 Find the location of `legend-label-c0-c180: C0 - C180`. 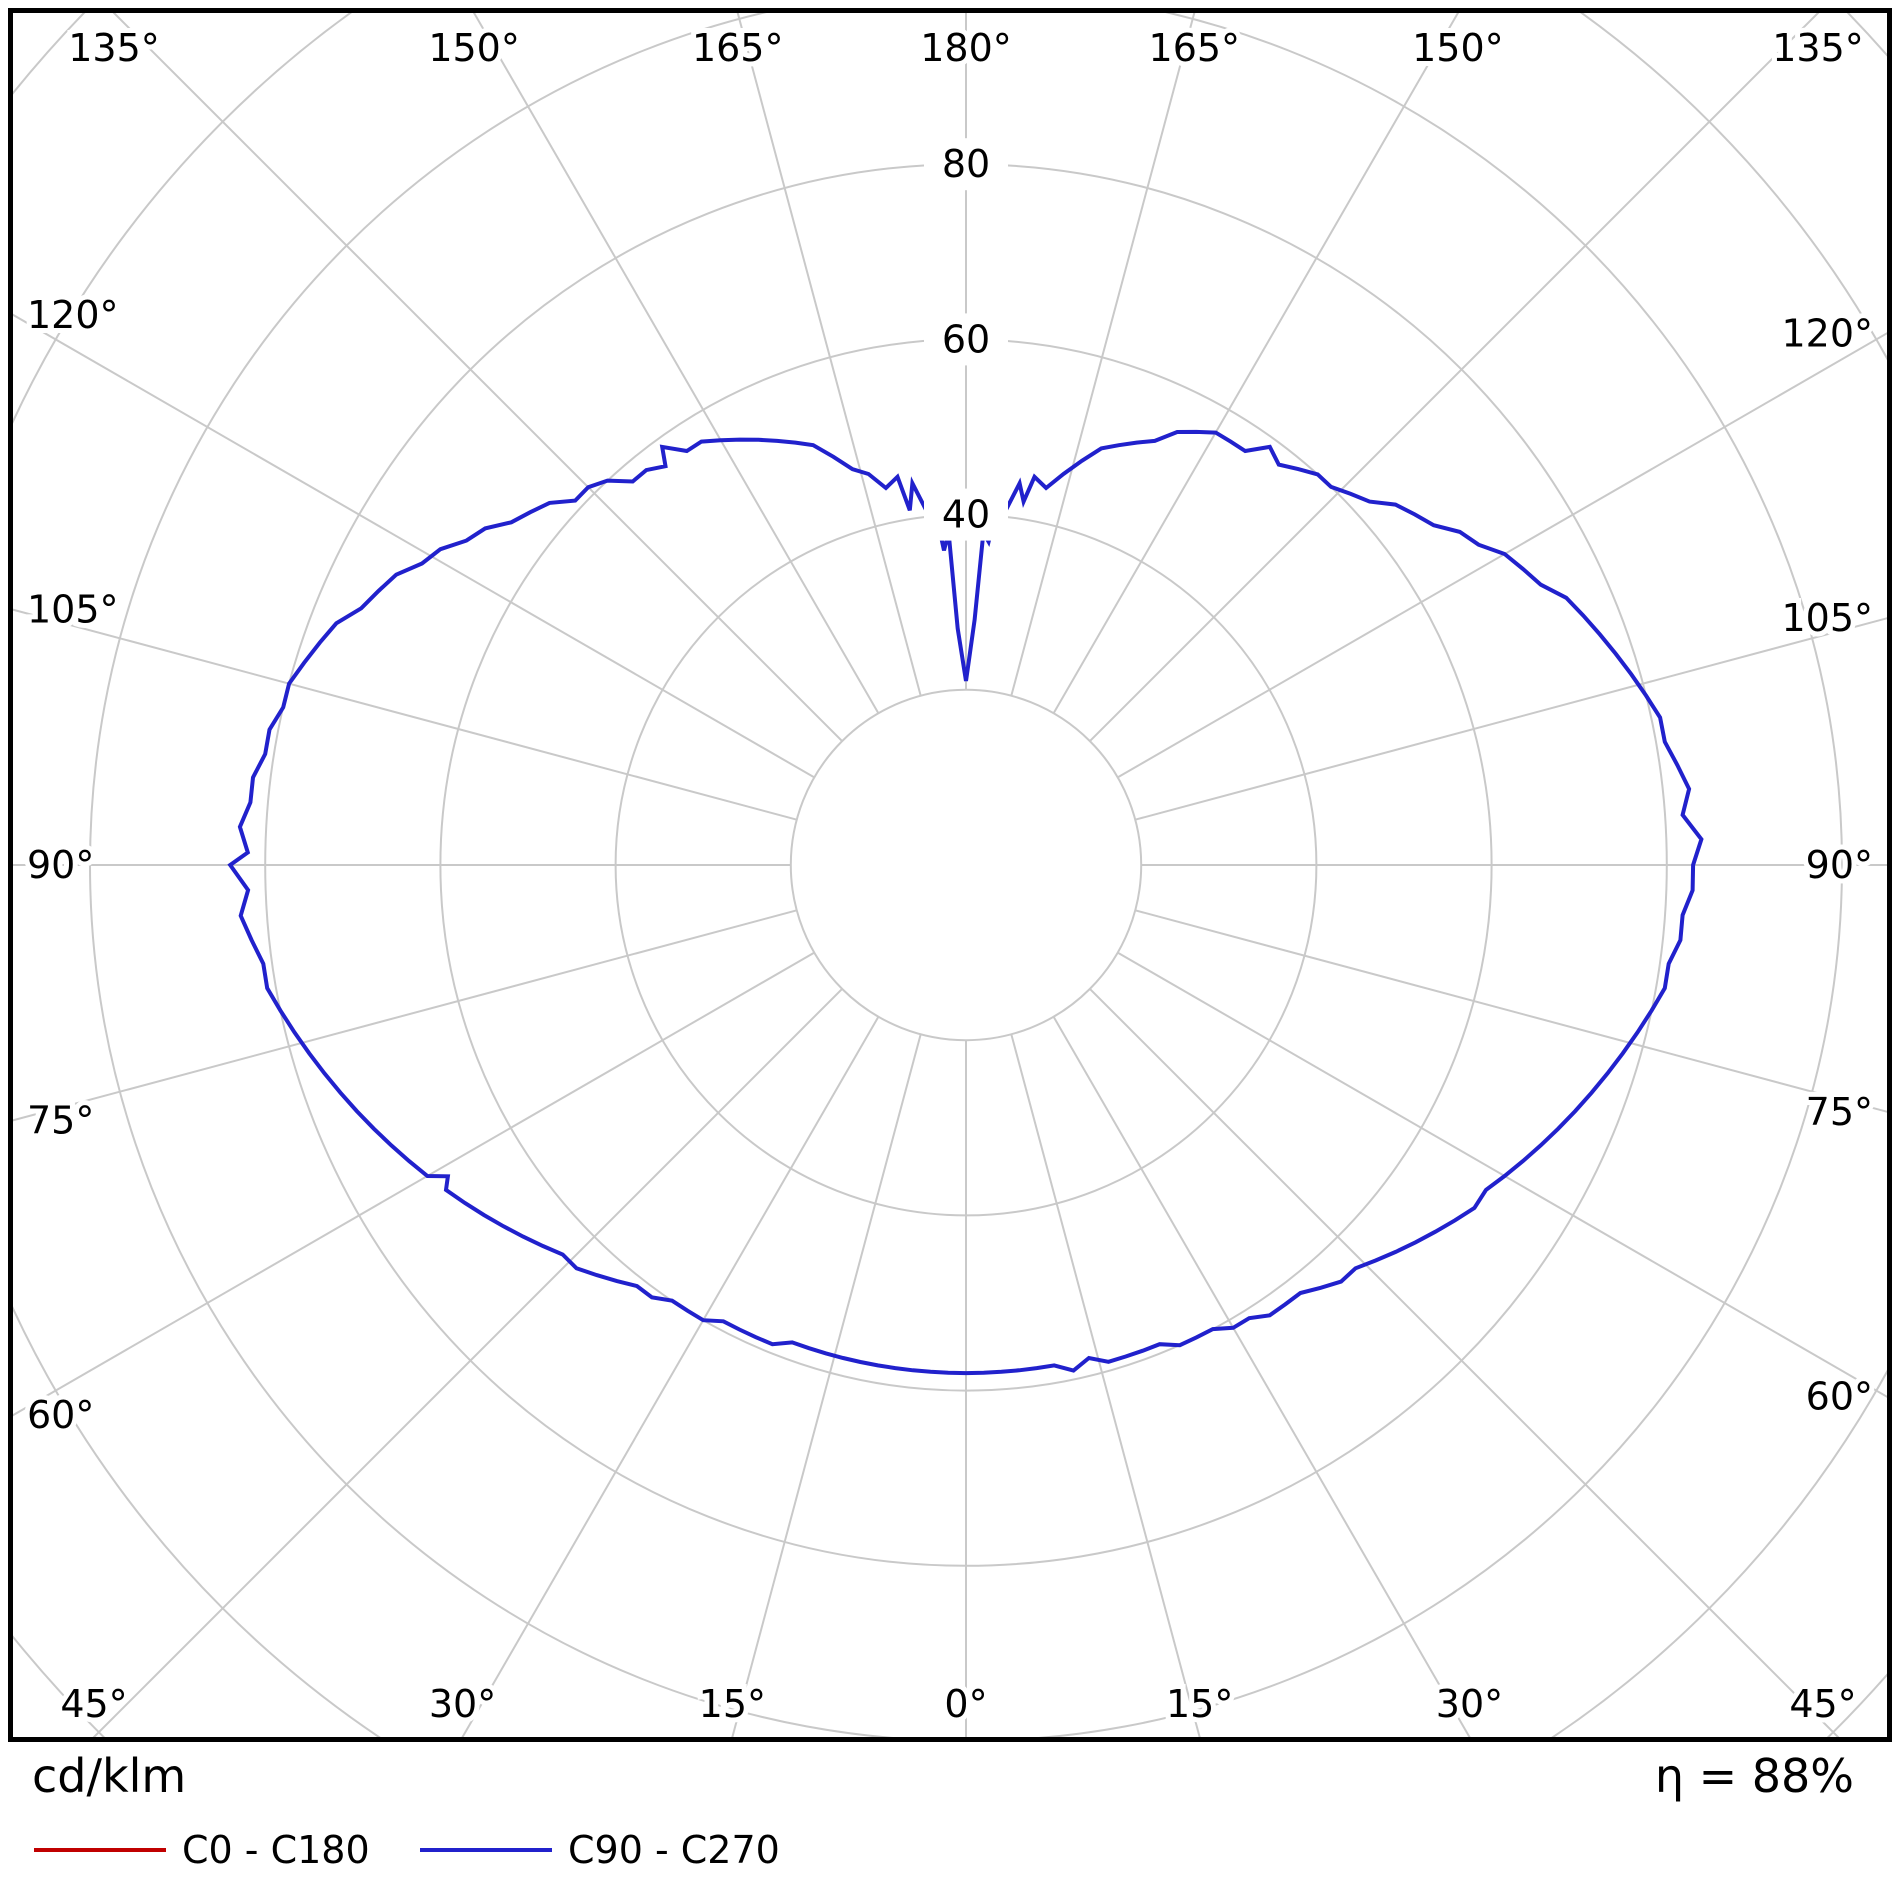

legend-label-c0-c180: C0 - C180 is located at coordinates (276, 1850).